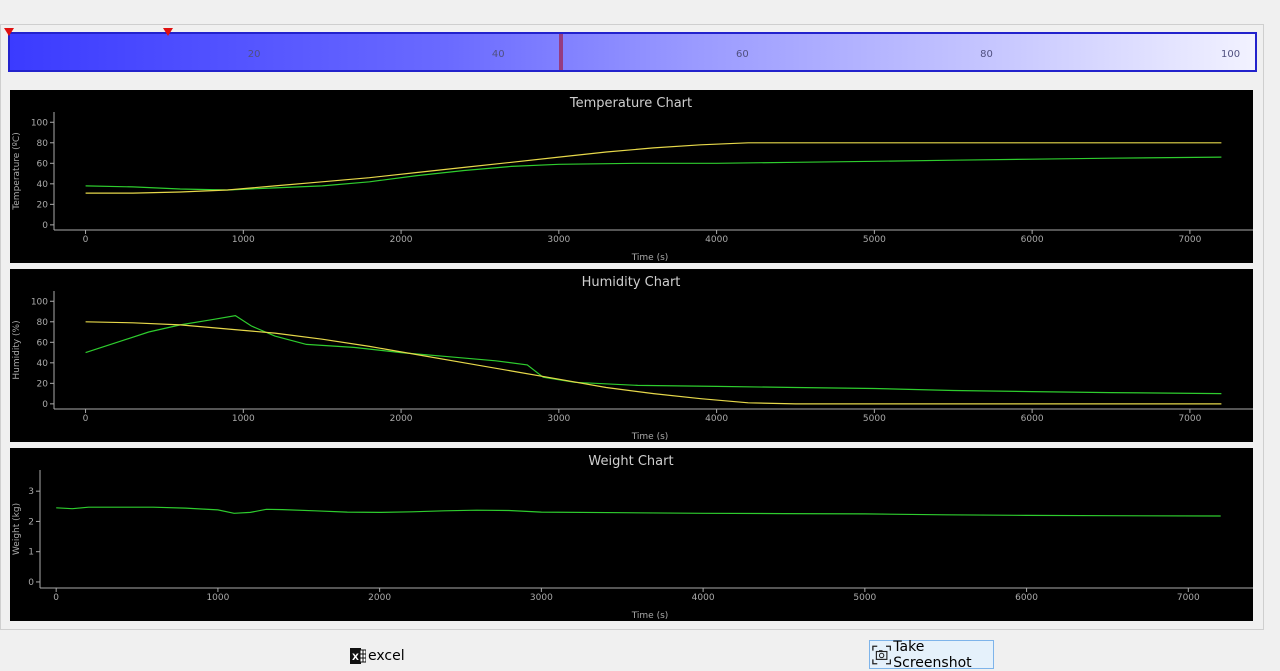 This screenshot has width=1280, height=671. I want to click on y-axis-label: Weight (kg), so click(17, 529).